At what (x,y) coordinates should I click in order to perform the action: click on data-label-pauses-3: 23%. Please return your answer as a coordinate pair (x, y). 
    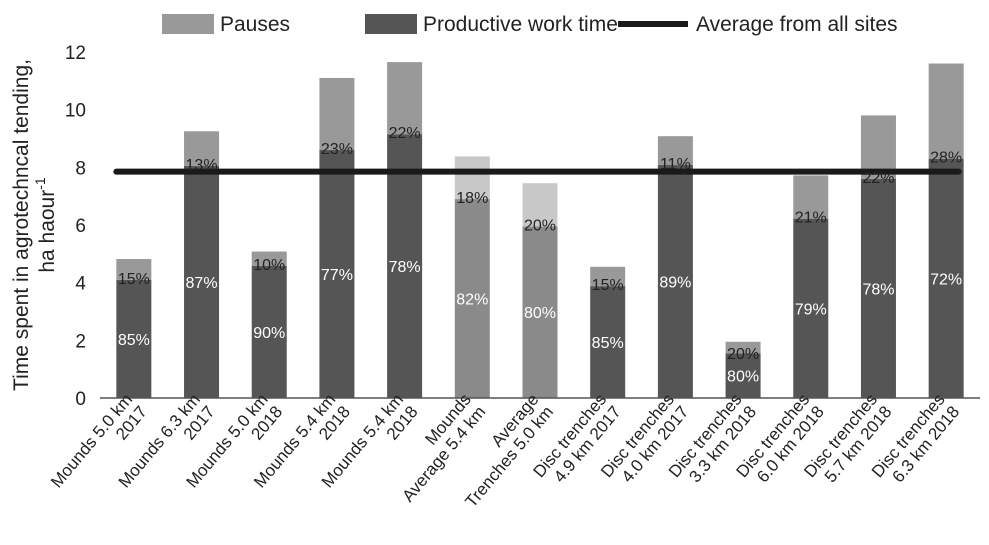
    Looking at the image, I should click on (337, 149).